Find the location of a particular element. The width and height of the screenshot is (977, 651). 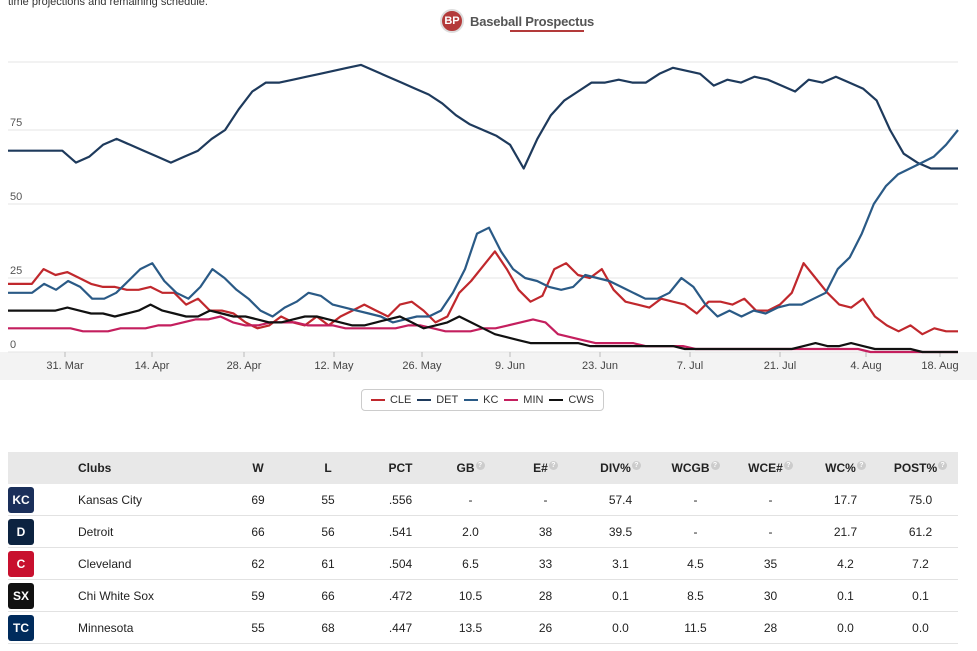

team-logo: SX is located at coordinates (21, 595).